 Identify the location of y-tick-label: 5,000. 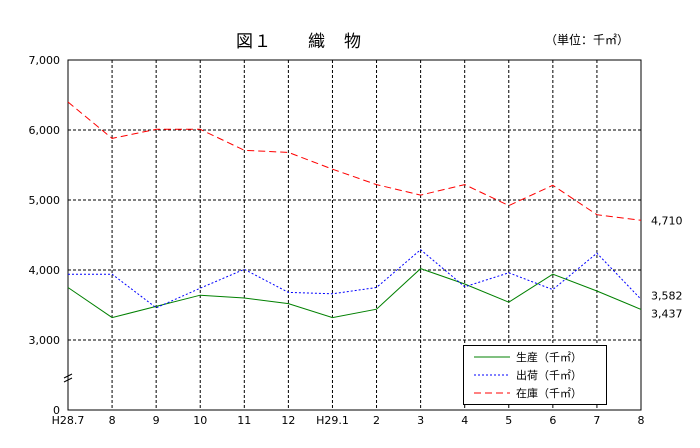
(45, 200).